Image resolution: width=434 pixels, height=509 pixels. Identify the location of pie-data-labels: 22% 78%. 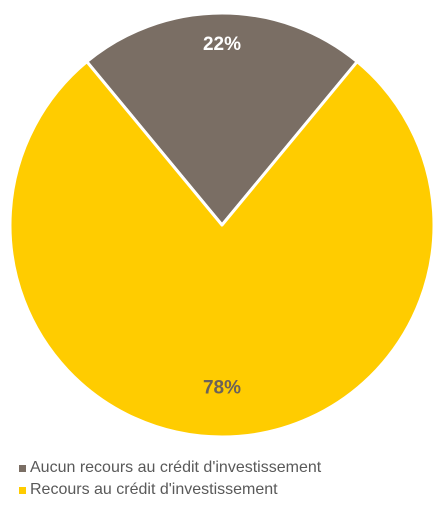
(222, 216).